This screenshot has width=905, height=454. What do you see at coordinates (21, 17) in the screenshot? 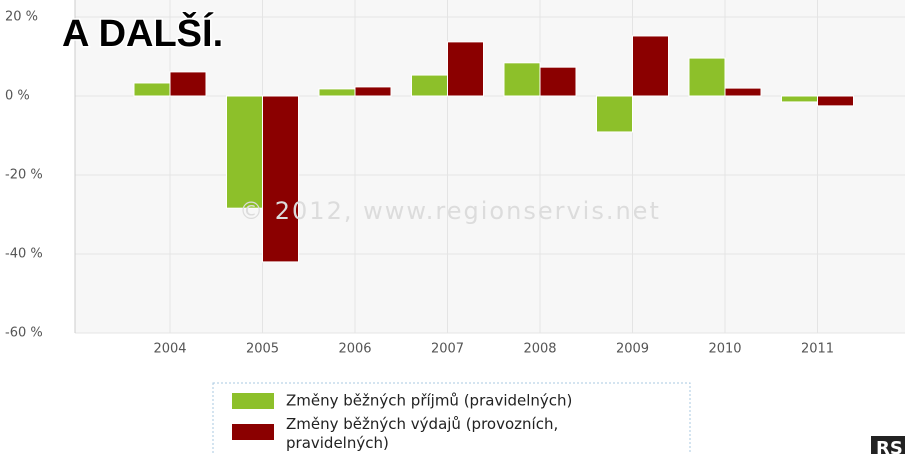
I see `y-tick-label: 20 %` at bounding box center [21, 17].